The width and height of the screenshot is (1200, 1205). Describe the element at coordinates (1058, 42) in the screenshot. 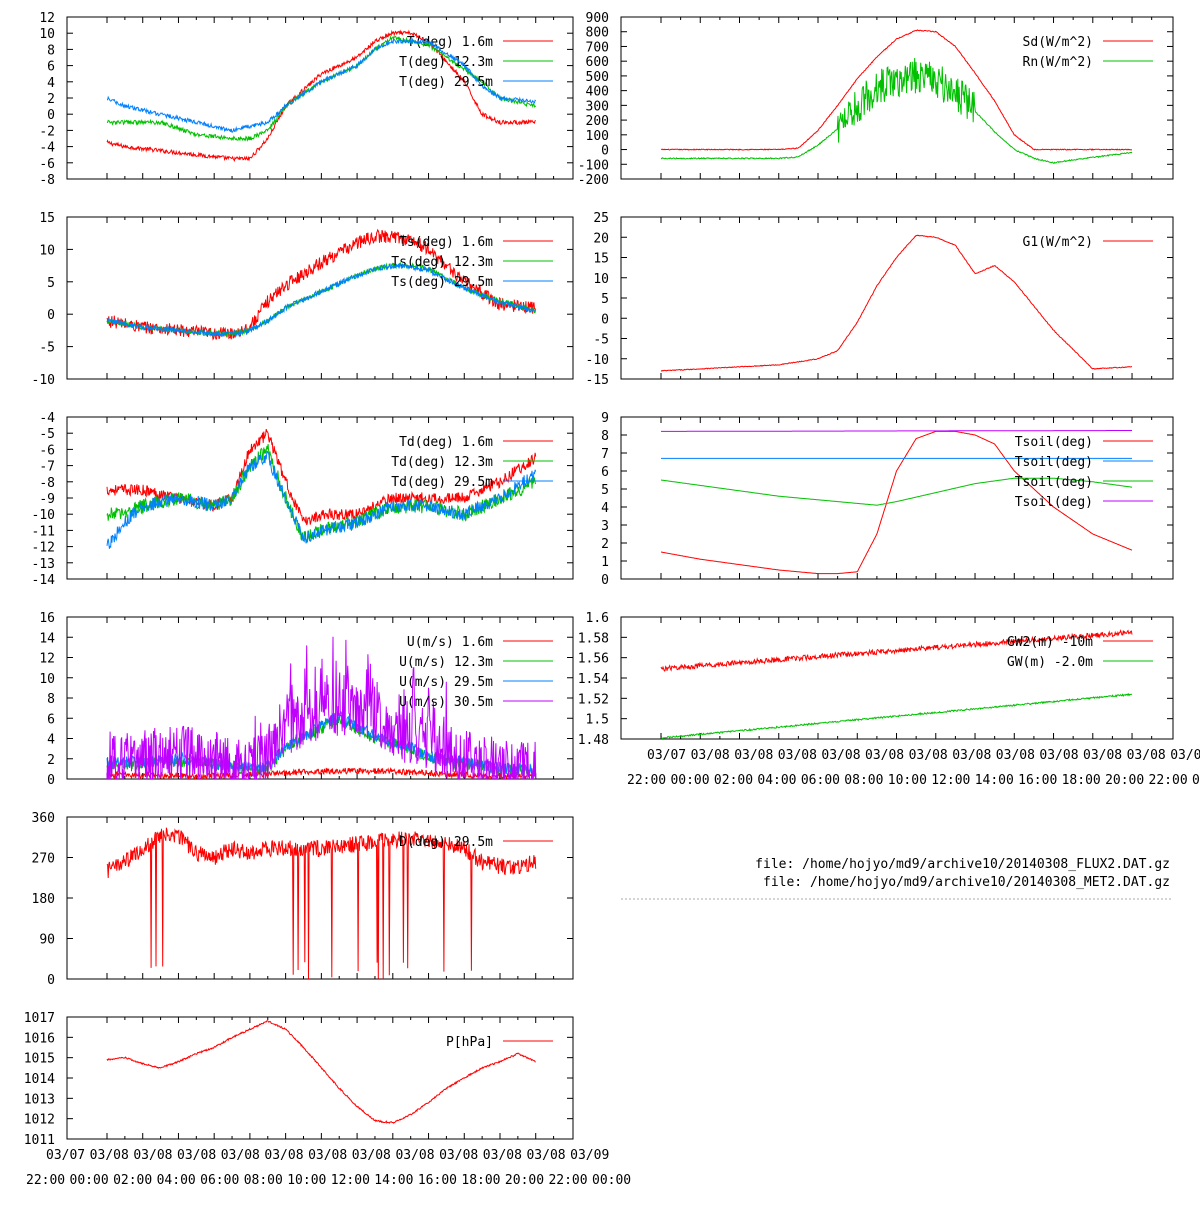

I see `legend-label: Sd(W/m^2)` at that location.